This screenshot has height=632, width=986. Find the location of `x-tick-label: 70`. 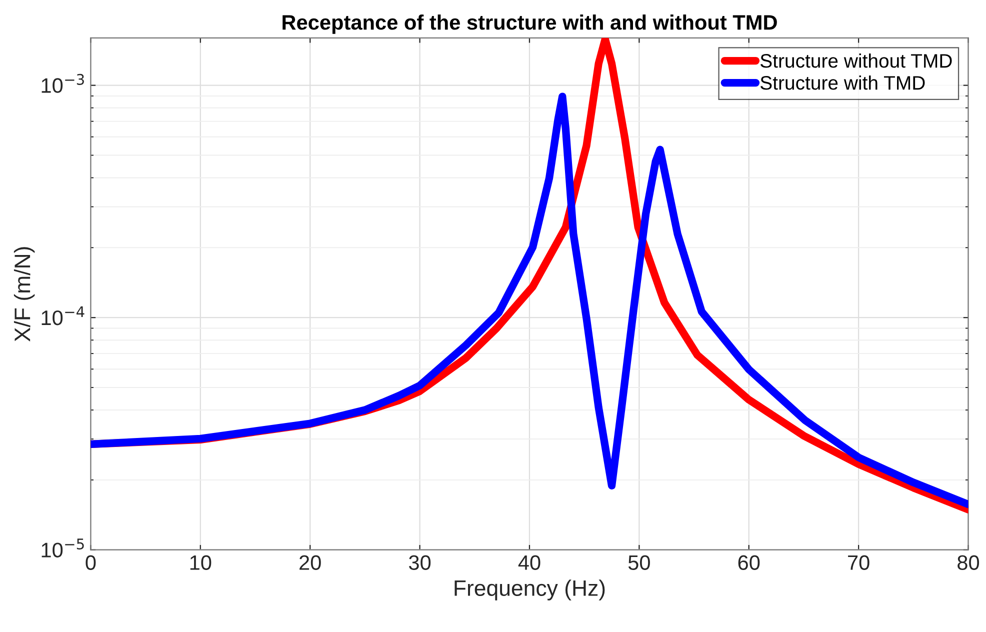

x-tick-label: 70 is located at coordinates (859, 562).